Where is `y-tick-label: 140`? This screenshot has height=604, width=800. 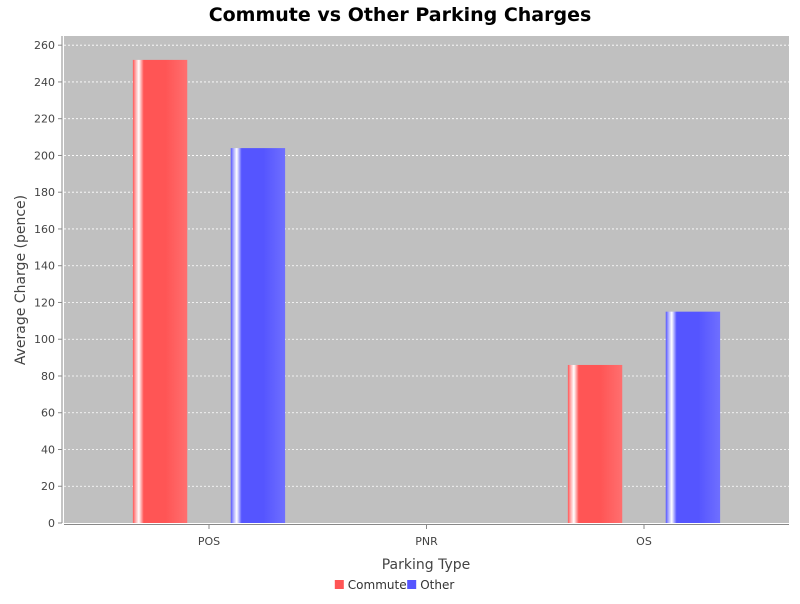
y-tick-label: 140 is located at coordinates (44, 266).